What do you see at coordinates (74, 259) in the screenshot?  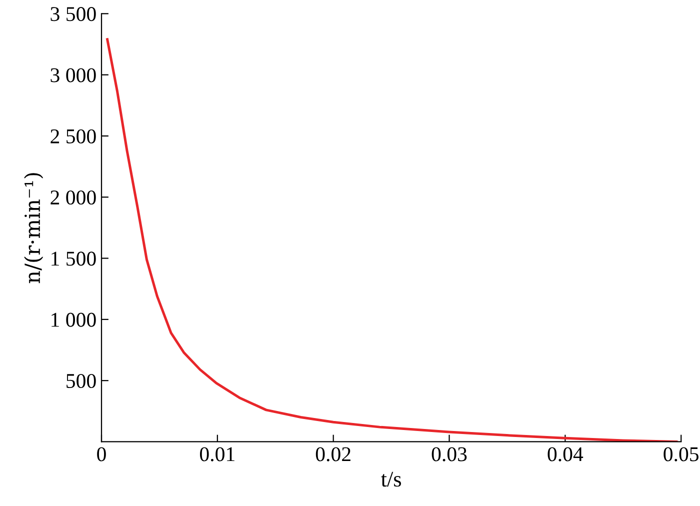 I see `y-tick-label: 1 500` at bounding box center [74, 259].